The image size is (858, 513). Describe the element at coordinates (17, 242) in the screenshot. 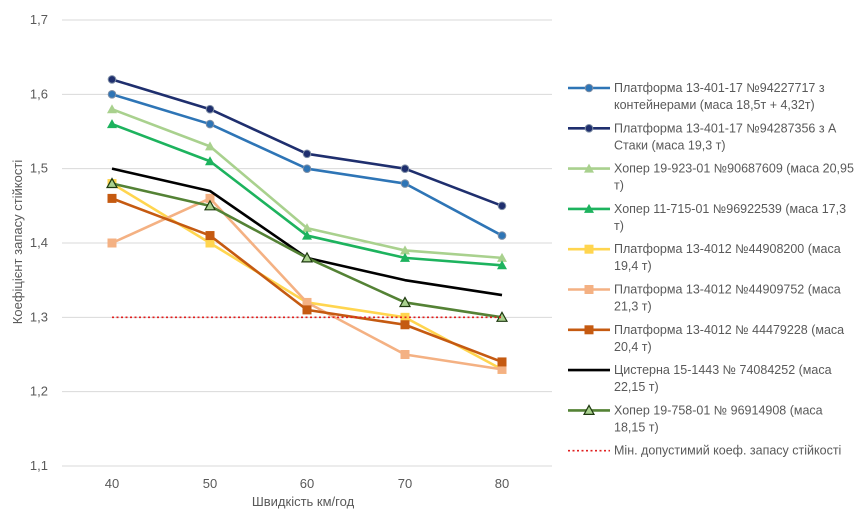

I see `y-axis-label: Коефіцієнт запасу стійкості` at that location.